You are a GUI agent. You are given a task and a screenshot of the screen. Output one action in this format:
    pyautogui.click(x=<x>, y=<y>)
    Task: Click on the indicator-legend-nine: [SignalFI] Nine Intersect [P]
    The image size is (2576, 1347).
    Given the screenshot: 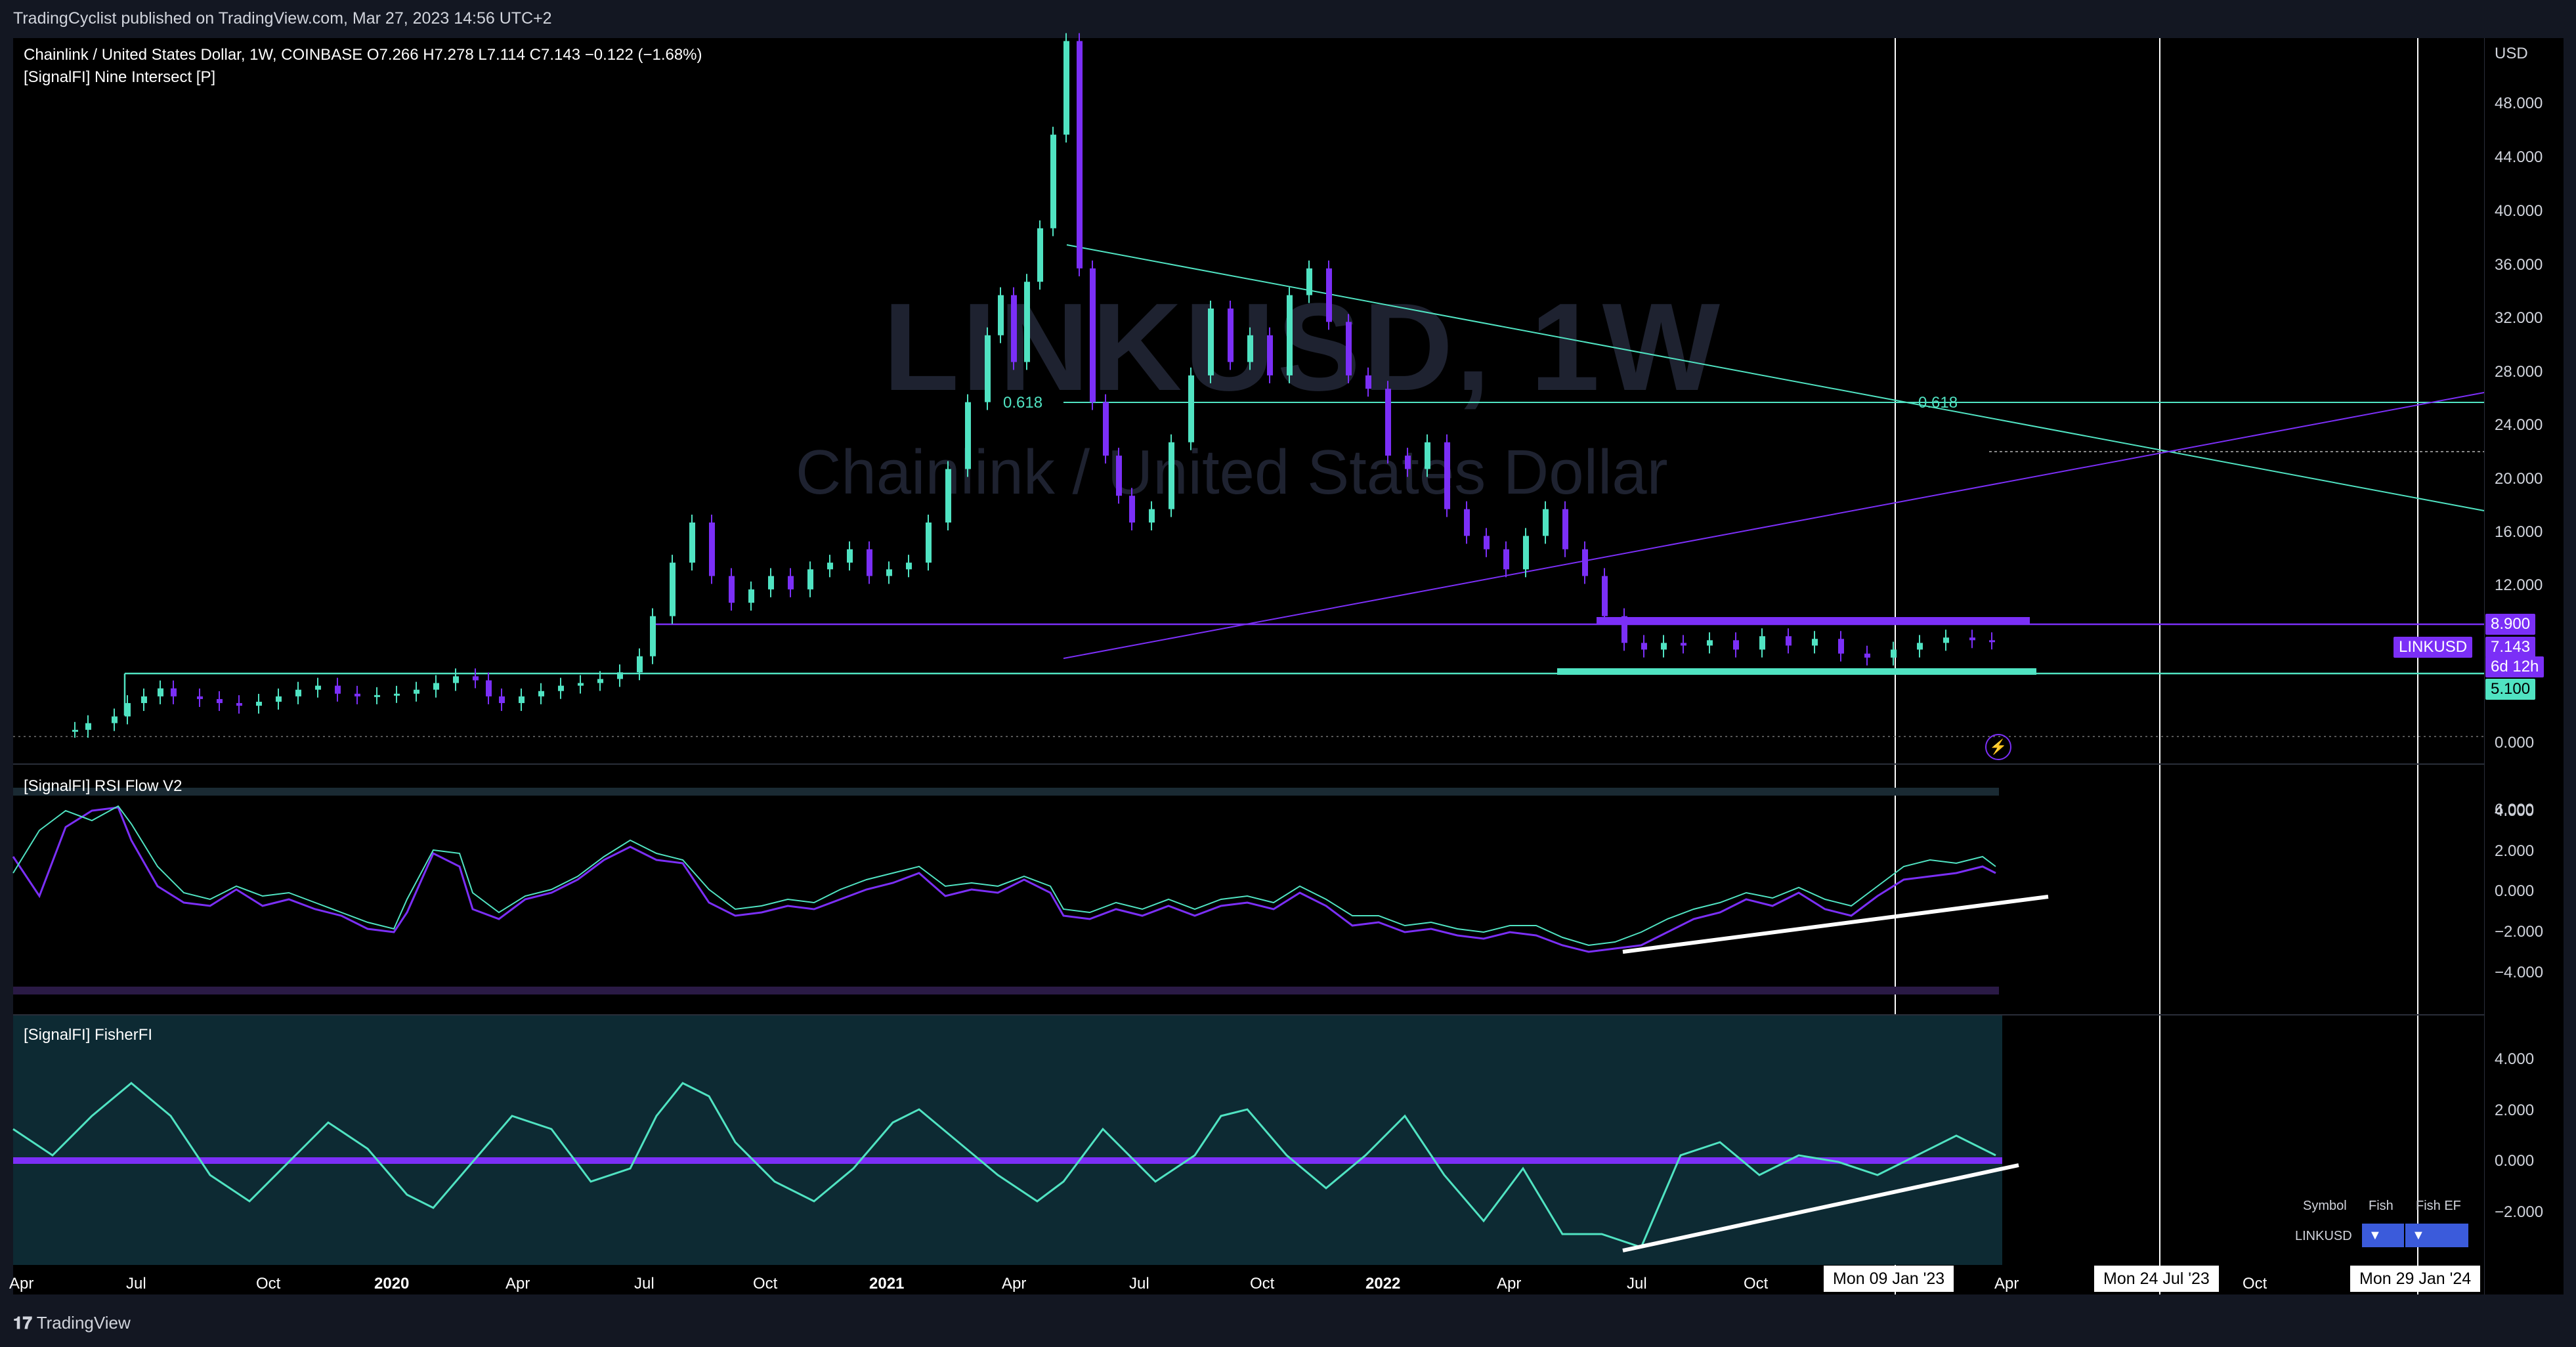 What is the action you would take?
    pyautogui.click(x=120, y=77)
    